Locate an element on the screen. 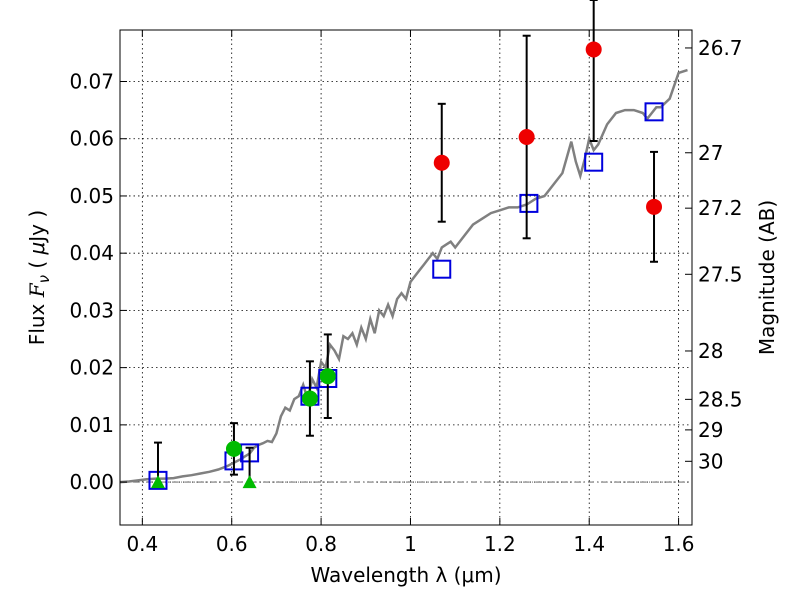  x-tick-label: 1.4 is located at coordinates (589, 544).